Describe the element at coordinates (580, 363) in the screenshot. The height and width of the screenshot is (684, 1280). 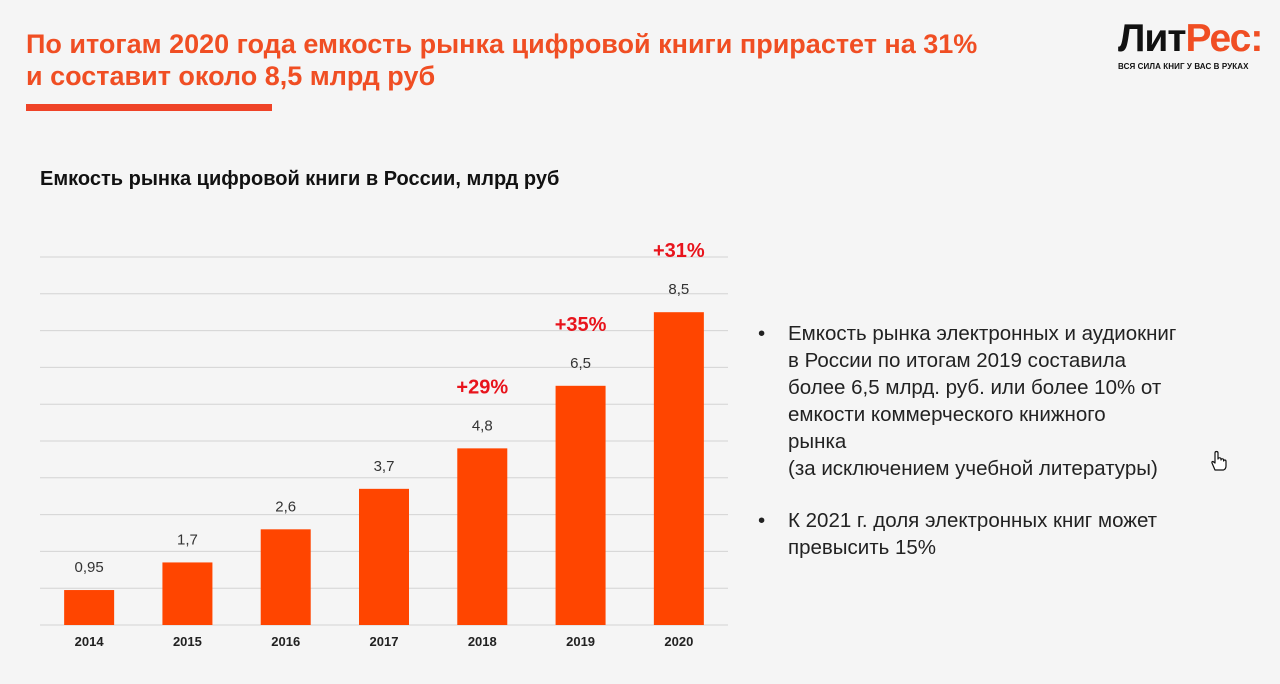
I see `bar-value-label: 6,5` at that location.